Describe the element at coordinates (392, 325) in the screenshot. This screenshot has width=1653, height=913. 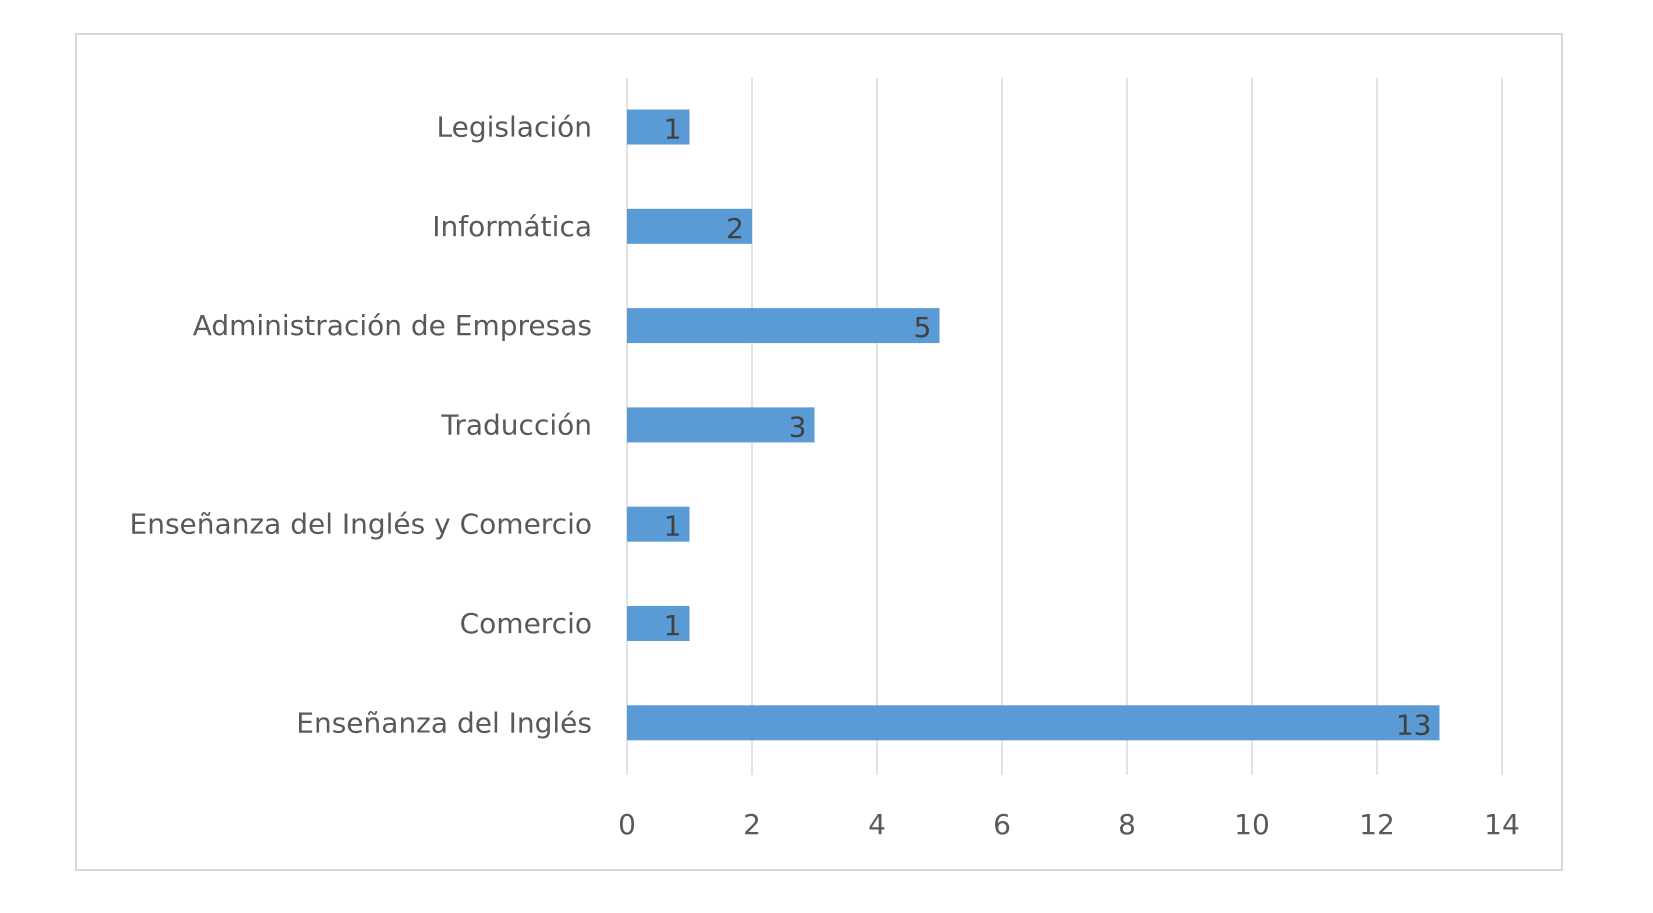
I see `category-label: Administración de Empresas` at that location.